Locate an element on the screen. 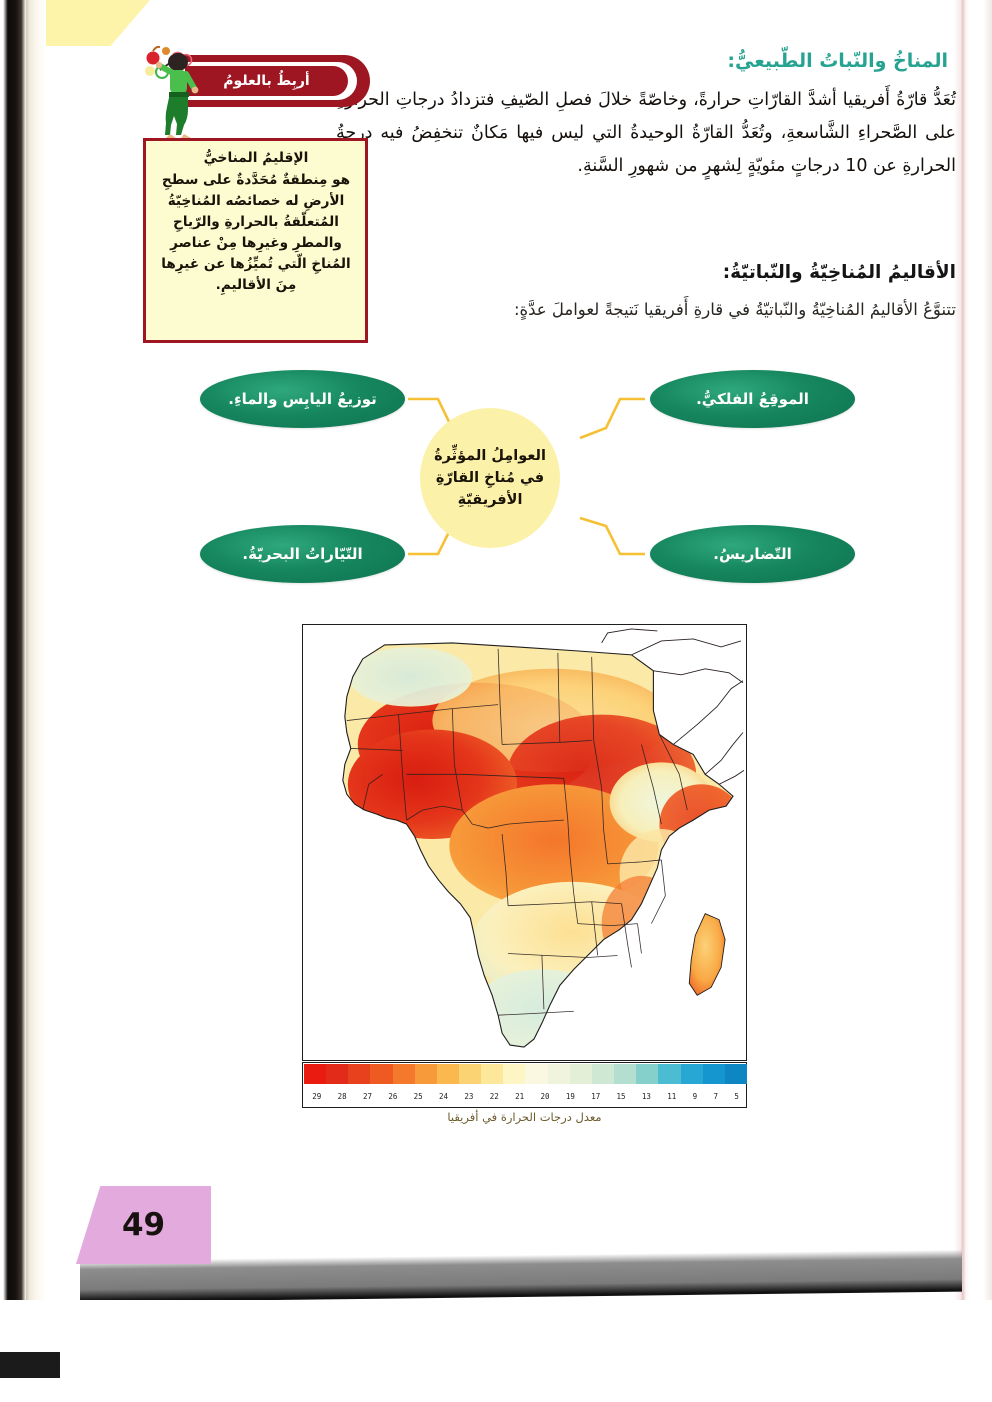 This screenshot has height=1402, width=992. page-title: المناخُ والنّباتُ الطّبيعيُّ: is located at coordinates (837, 61).